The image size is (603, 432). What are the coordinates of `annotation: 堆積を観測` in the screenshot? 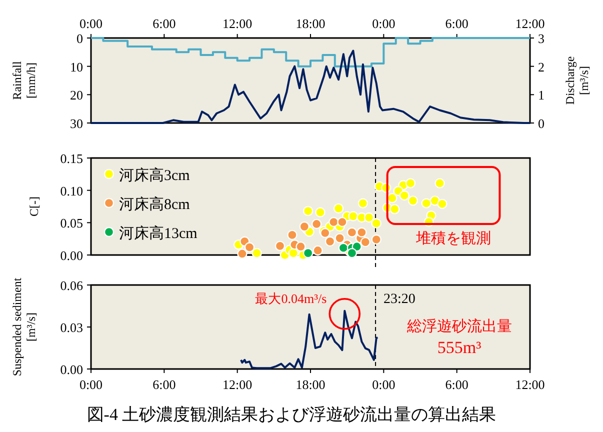 It's located at (453, 238).